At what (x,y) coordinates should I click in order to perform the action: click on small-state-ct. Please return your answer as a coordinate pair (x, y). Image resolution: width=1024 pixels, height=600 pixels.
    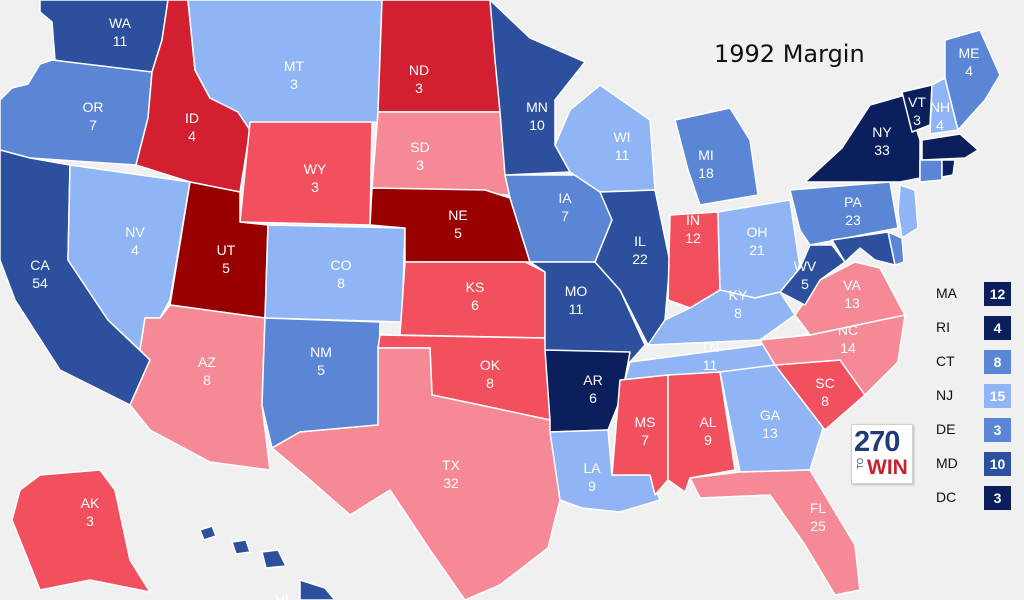
    Looking at the image, I should click on (931, 171).